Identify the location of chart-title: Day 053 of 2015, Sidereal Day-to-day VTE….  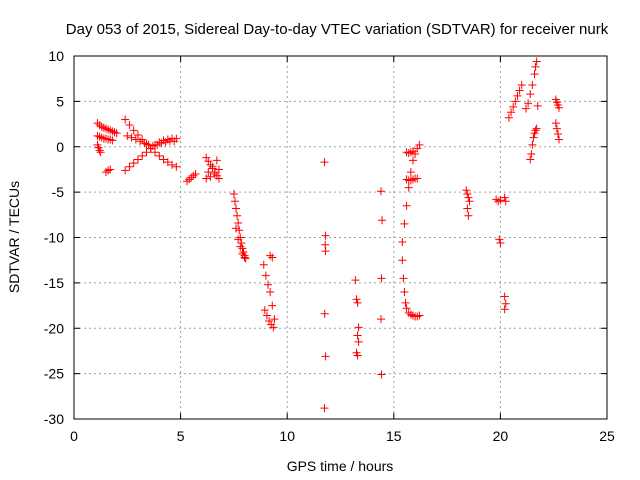
(337, 29).